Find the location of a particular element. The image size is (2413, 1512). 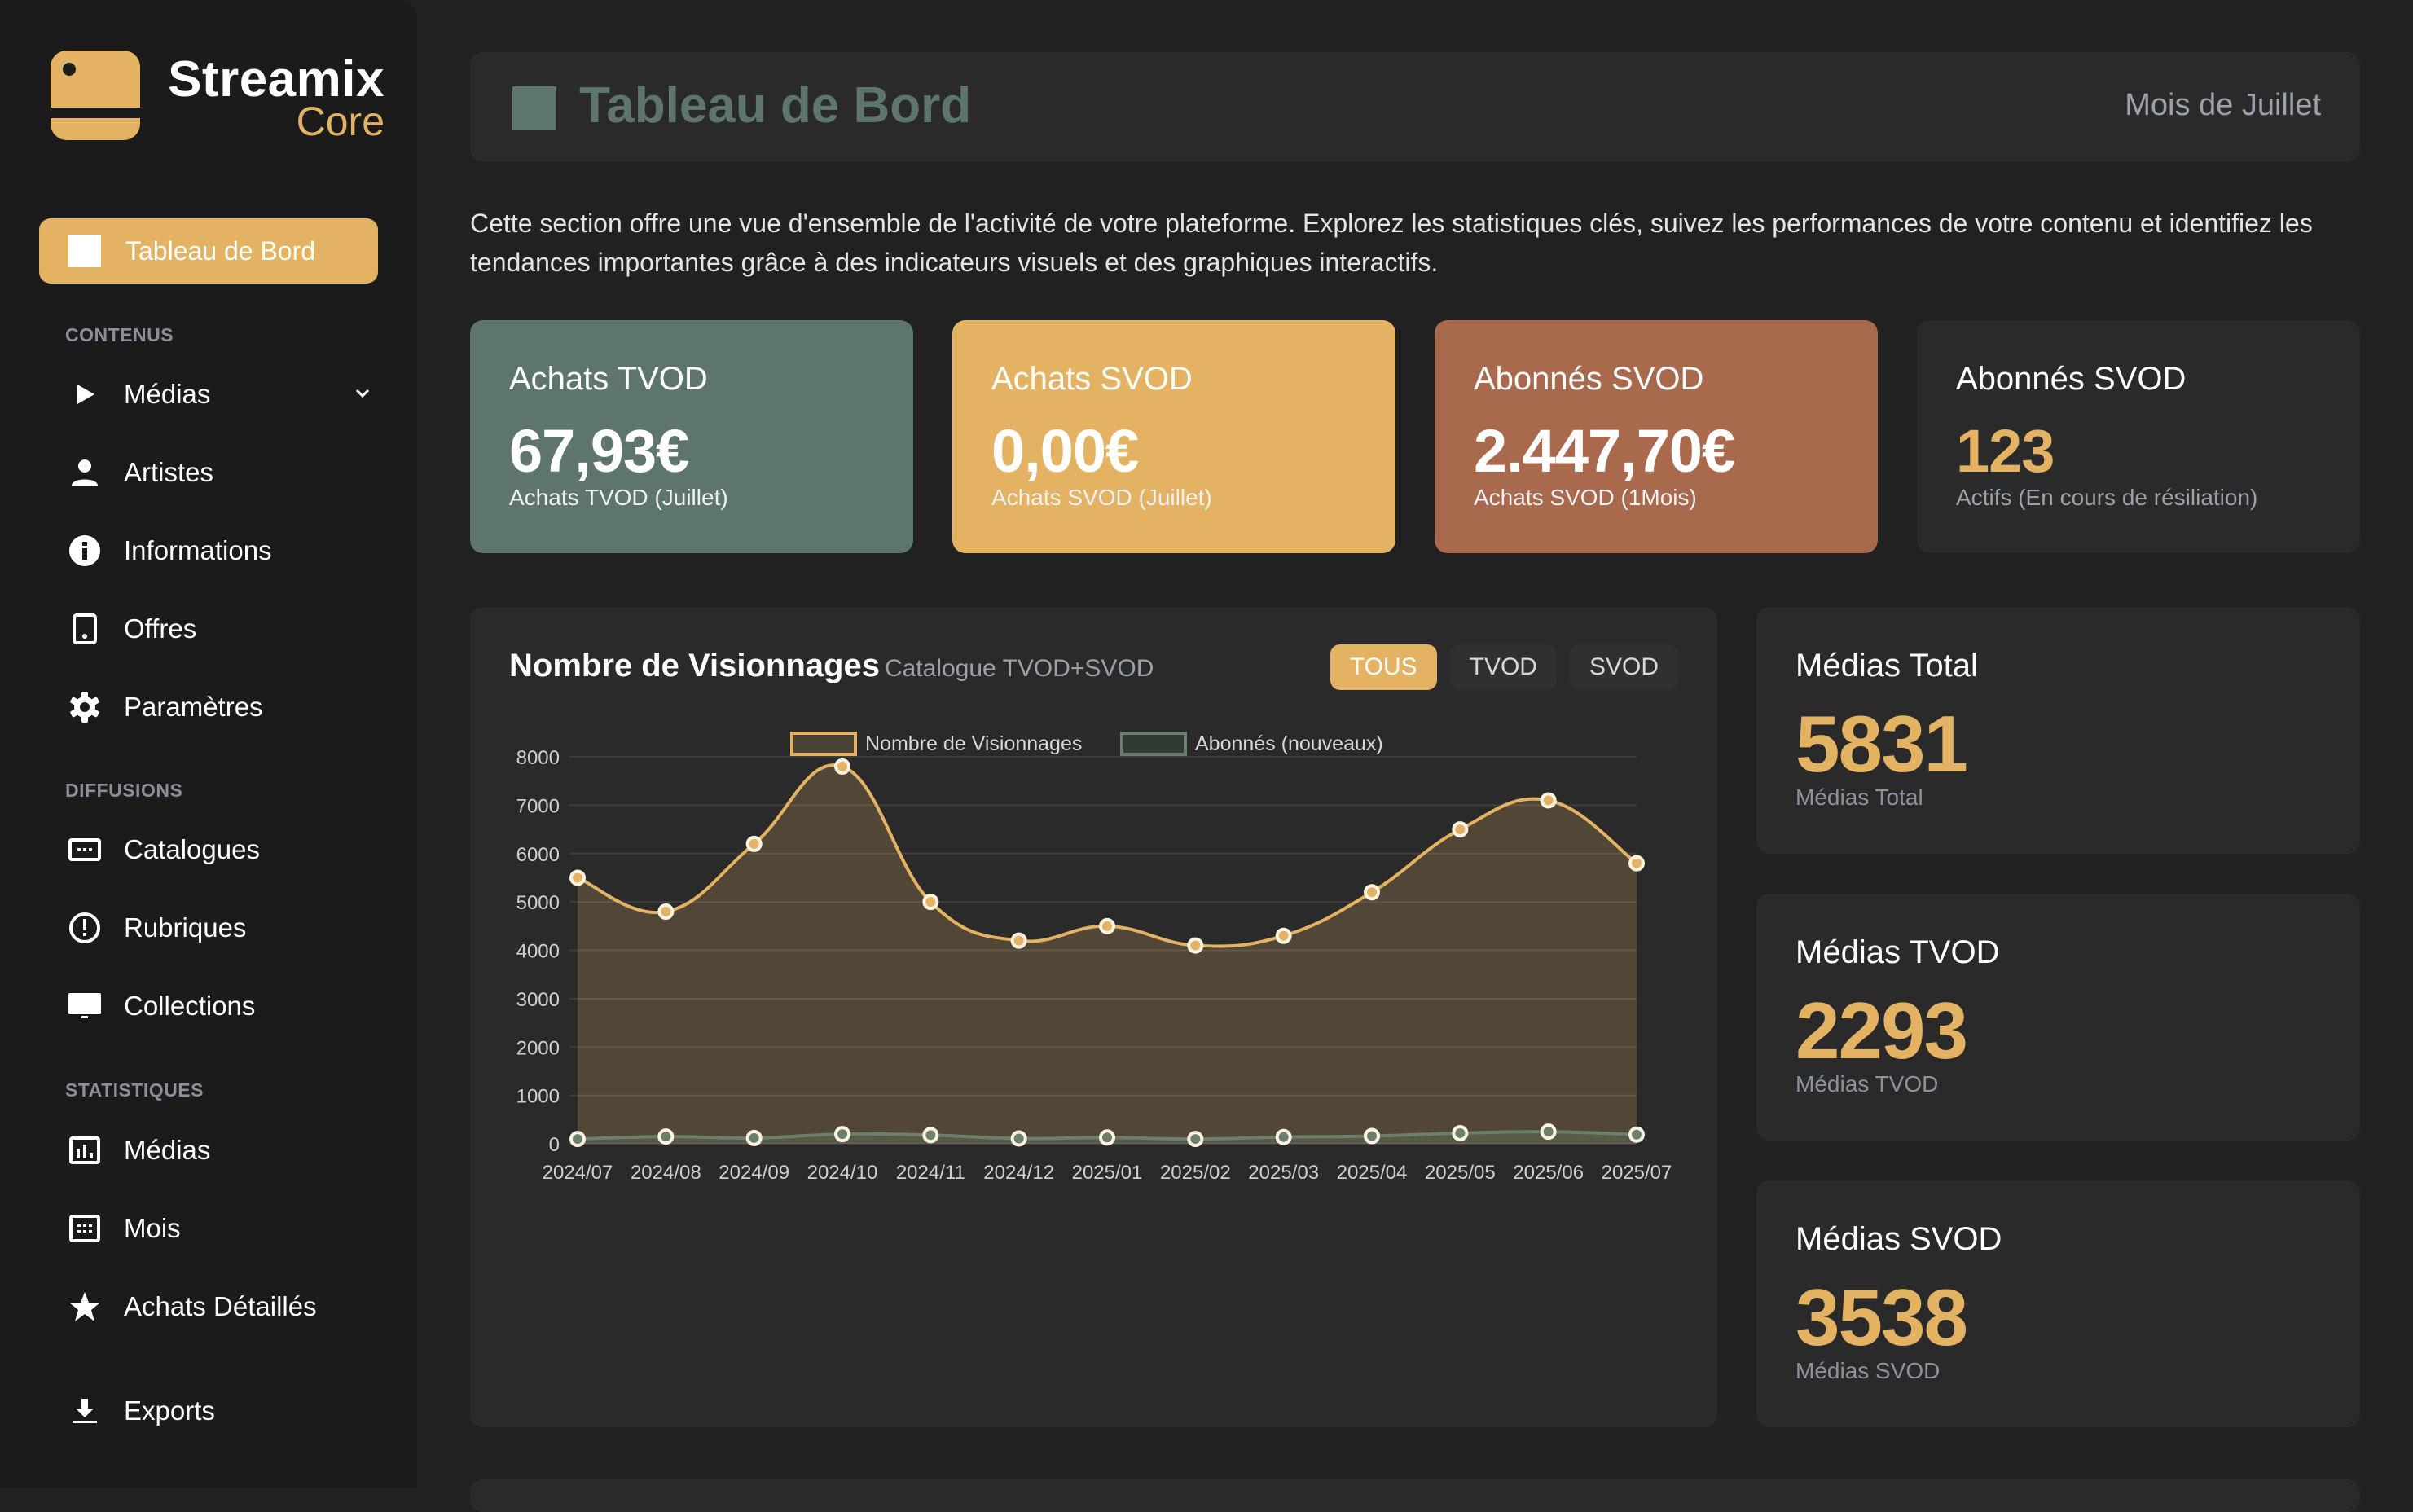

kpi-title: Achats SVOD is located at coordinates (1092, 379).